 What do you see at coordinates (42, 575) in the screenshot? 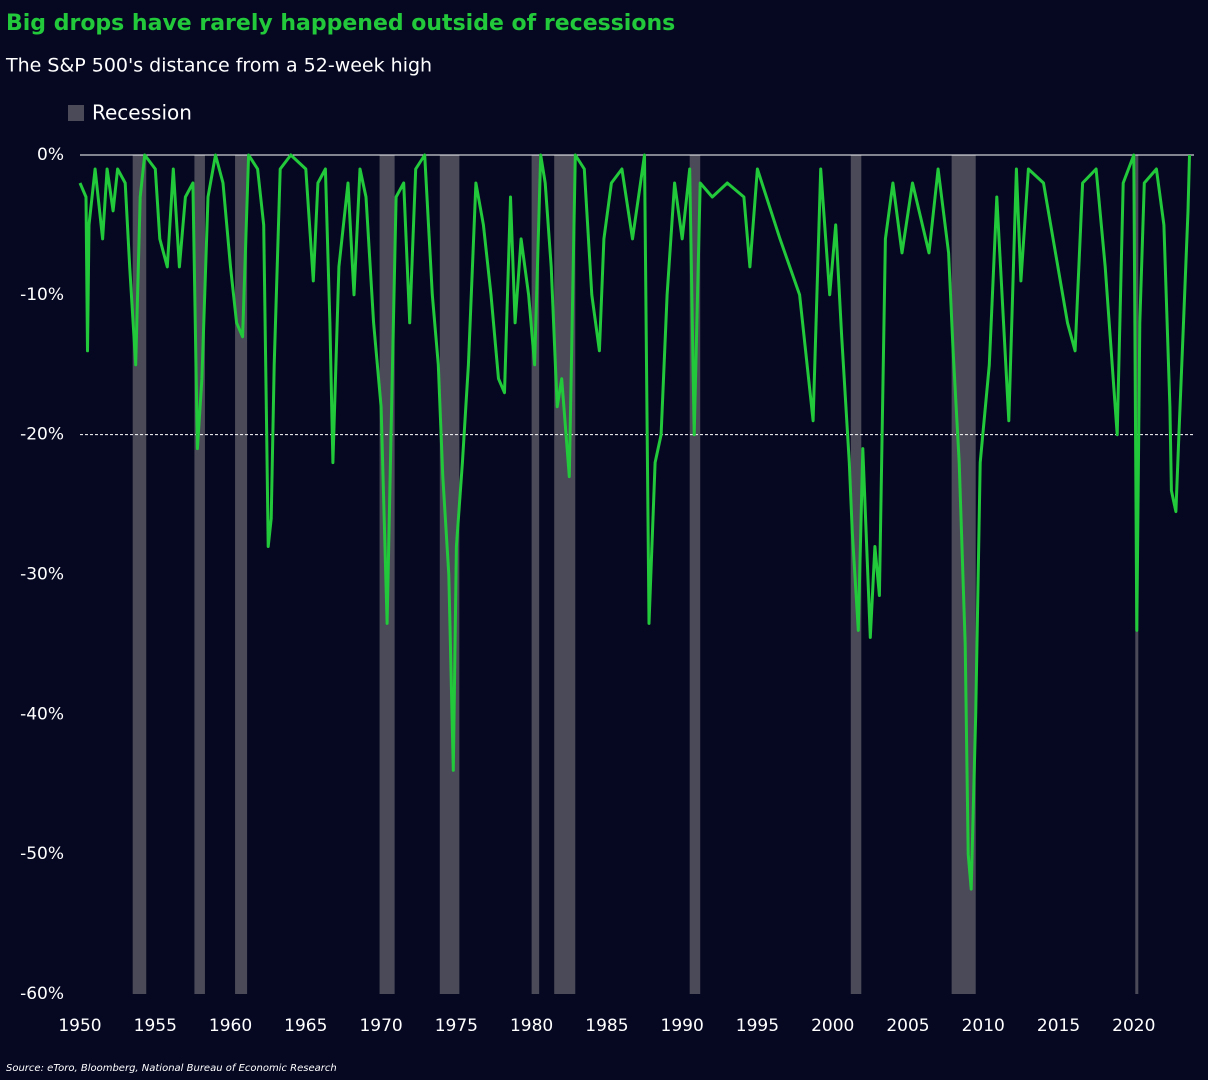
I see `y-tick-label: -30%` at bounding box center [42, 575].